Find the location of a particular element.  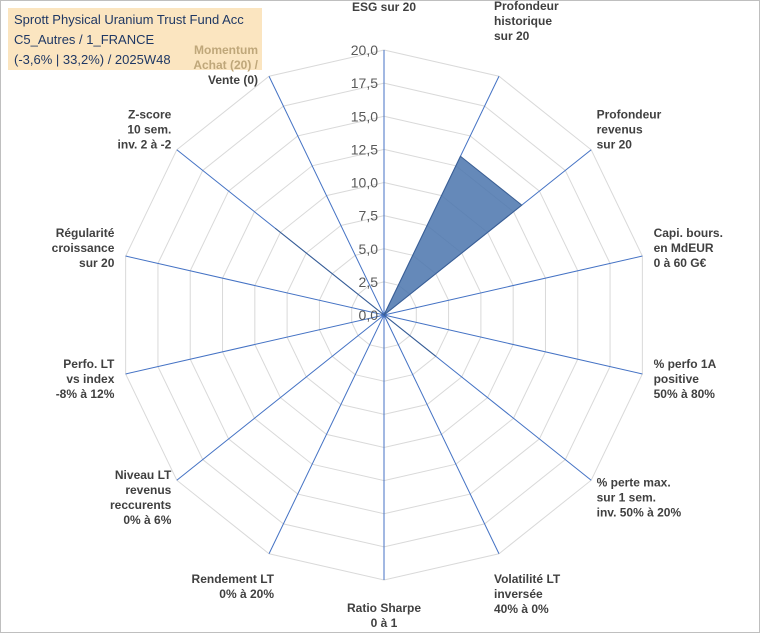

axis-label-12-line-1: 10 sem. is located at coordinates (149, 130).